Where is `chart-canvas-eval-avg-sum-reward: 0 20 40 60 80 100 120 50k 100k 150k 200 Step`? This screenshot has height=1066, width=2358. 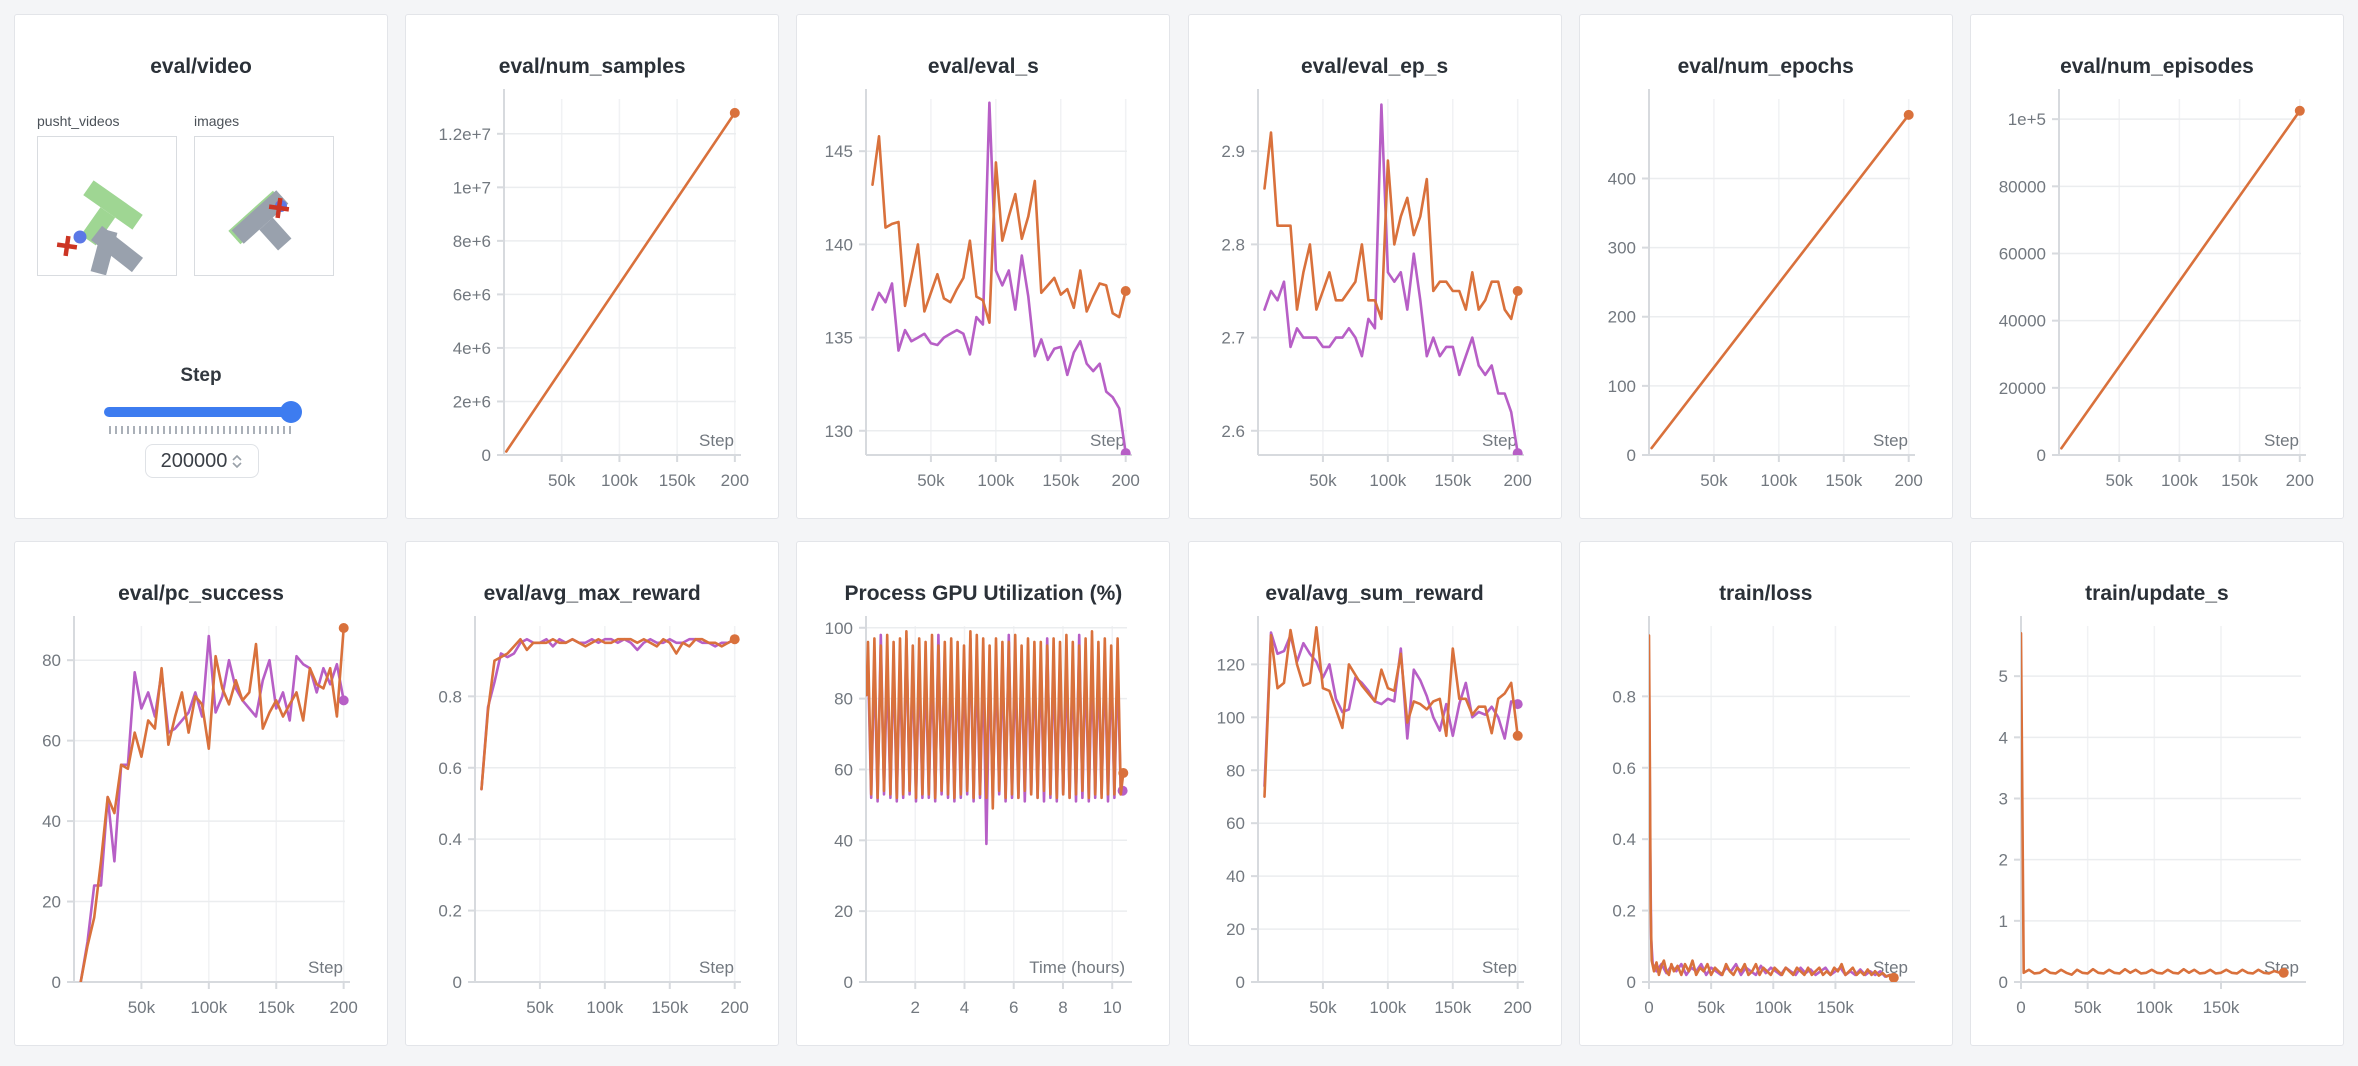 chart-canvas-eval-avg-sum-reward: 0 20 40 60 80 100 120 50k 100k 150k 200 Step is located at coordinates (1373, 816).